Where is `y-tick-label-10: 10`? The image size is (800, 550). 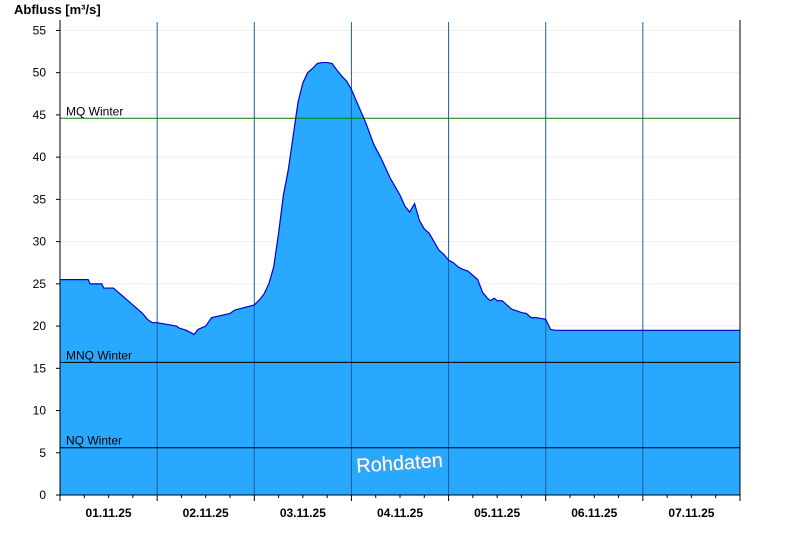 y-tick-label-10: 10 is located at coordinates (40, 411).